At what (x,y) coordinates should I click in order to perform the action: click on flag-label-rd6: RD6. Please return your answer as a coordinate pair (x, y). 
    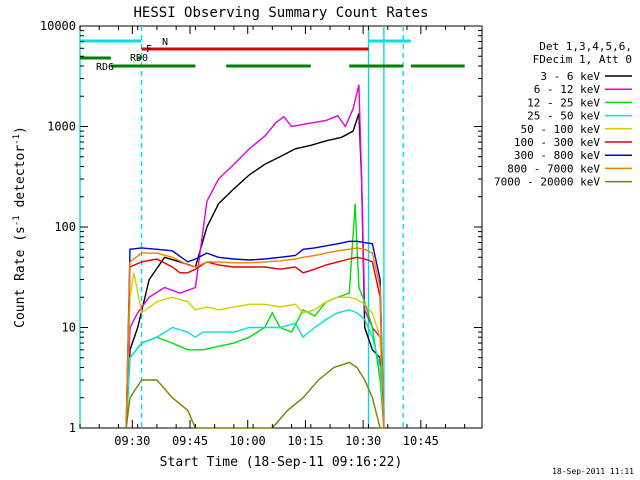
    Looking at the image, I should click on (105, 67).